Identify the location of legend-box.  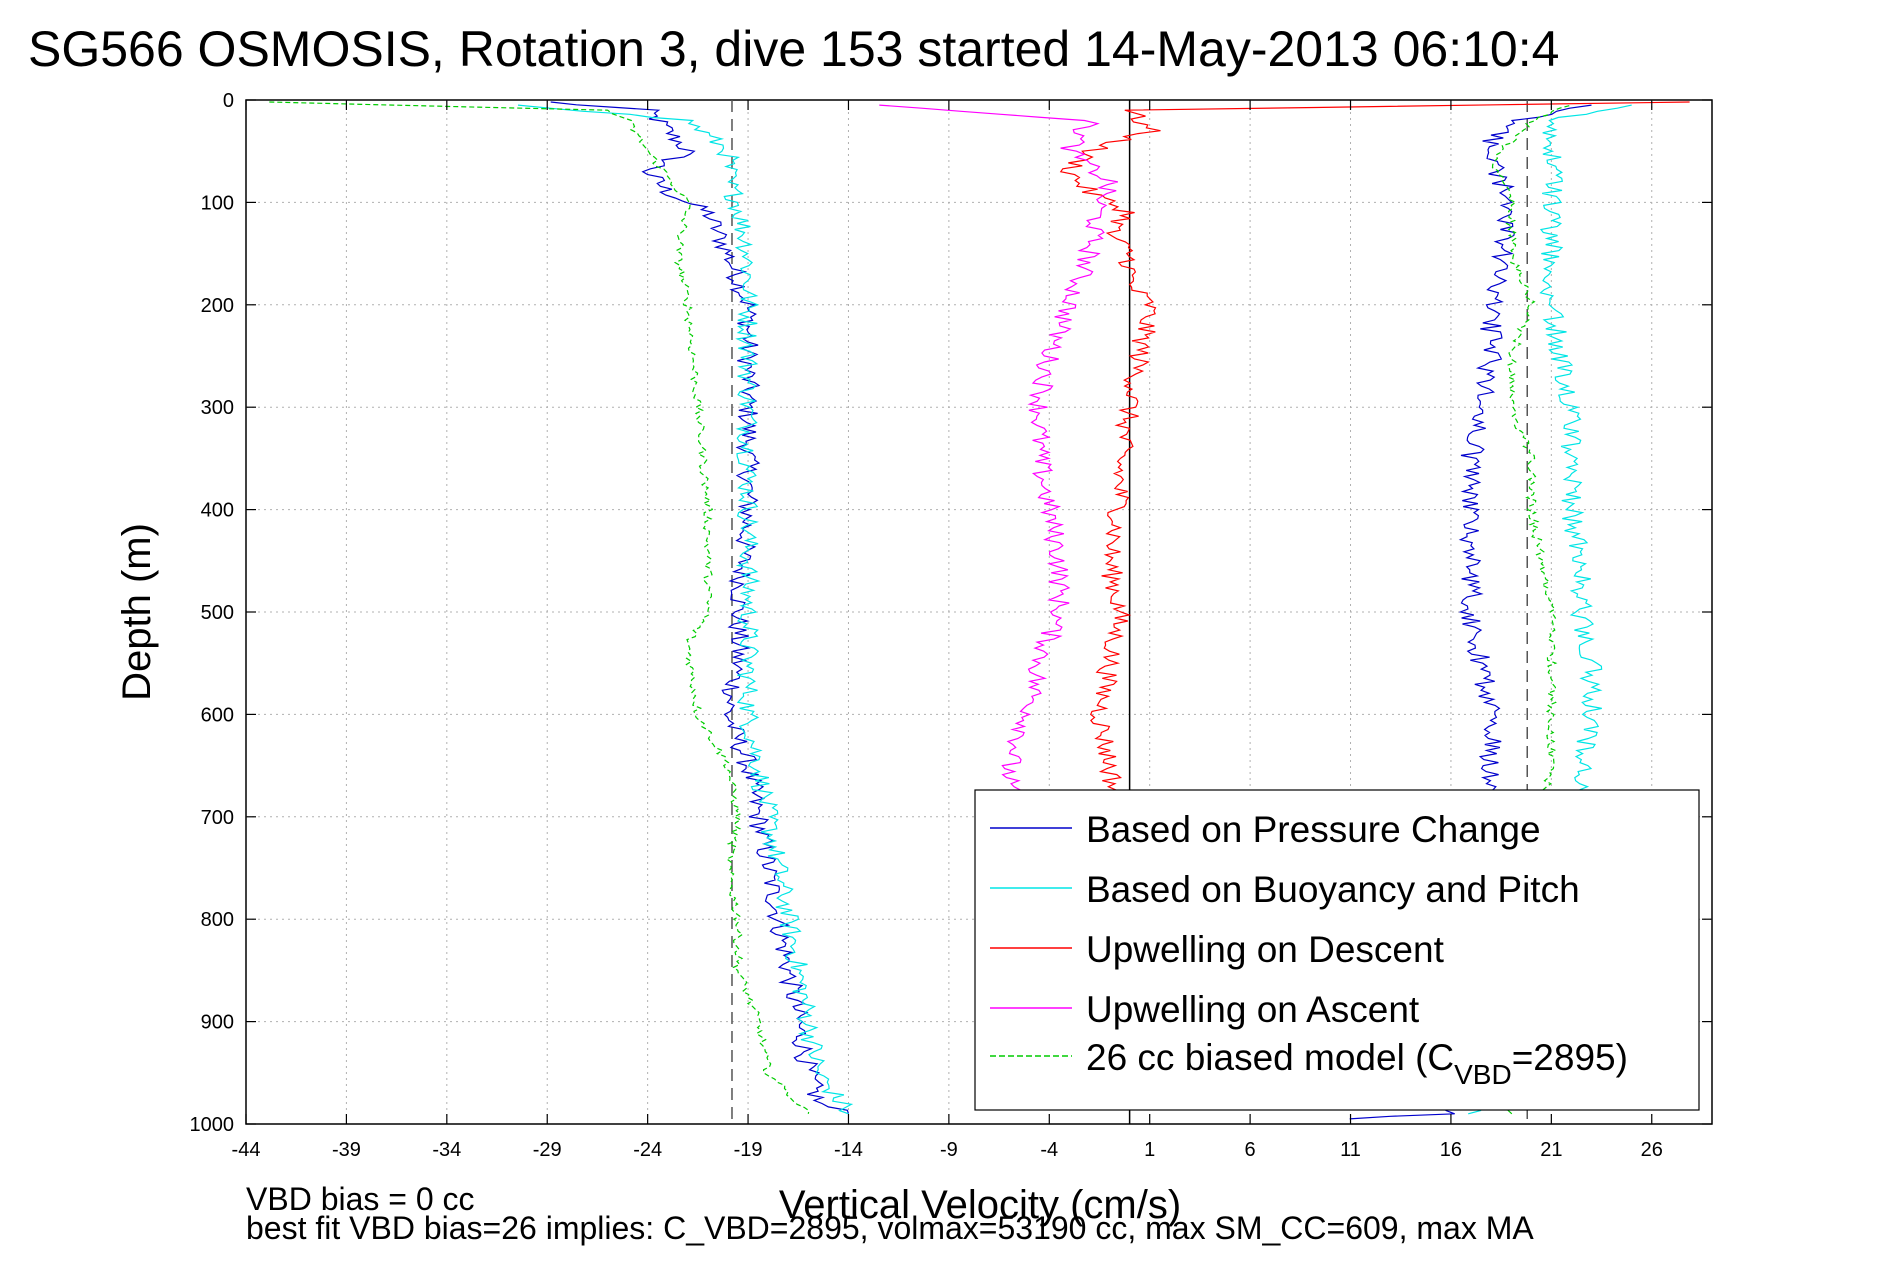
(1337, 950).